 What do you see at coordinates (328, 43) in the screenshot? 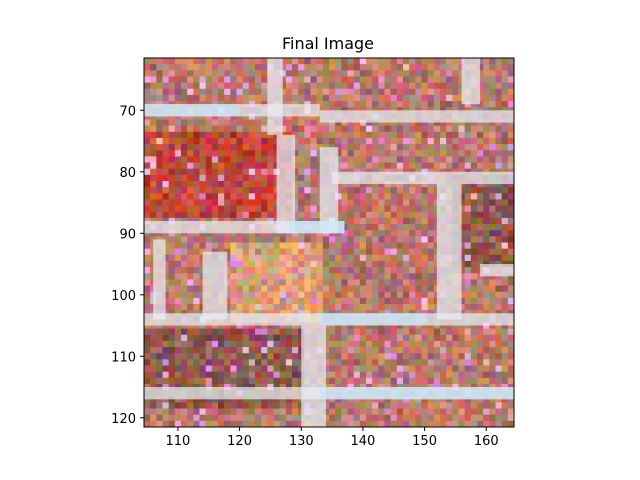
I see `chart-title: Final Image` at bounding box center [328, 43].